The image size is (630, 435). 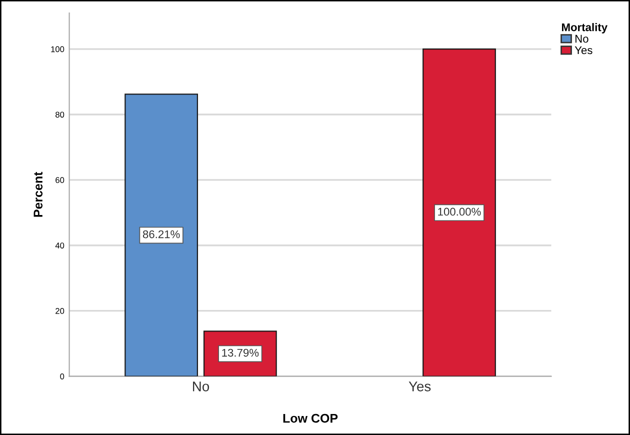 What do you see at coordinates (583, 50) in the screenshot?
I see `legend-label: Yes` at bounding box center [583, 50].